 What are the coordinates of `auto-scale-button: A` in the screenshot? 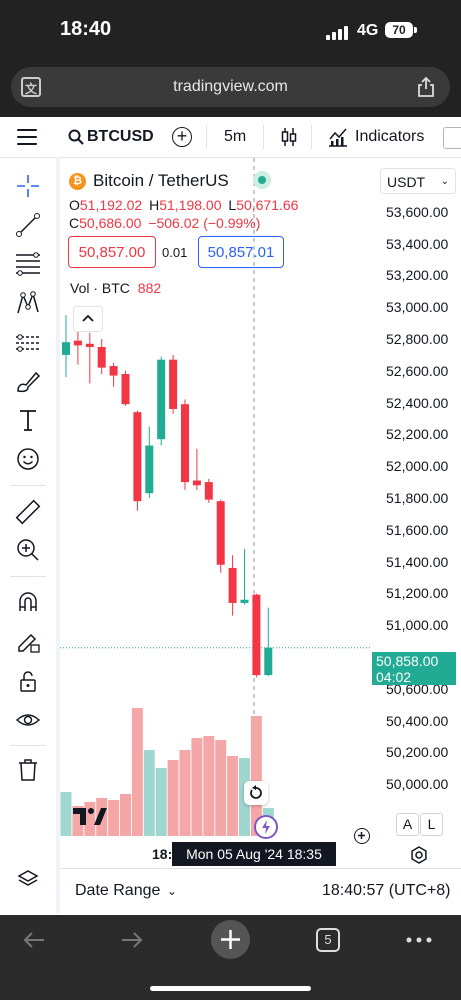 It's located at (407, 824).